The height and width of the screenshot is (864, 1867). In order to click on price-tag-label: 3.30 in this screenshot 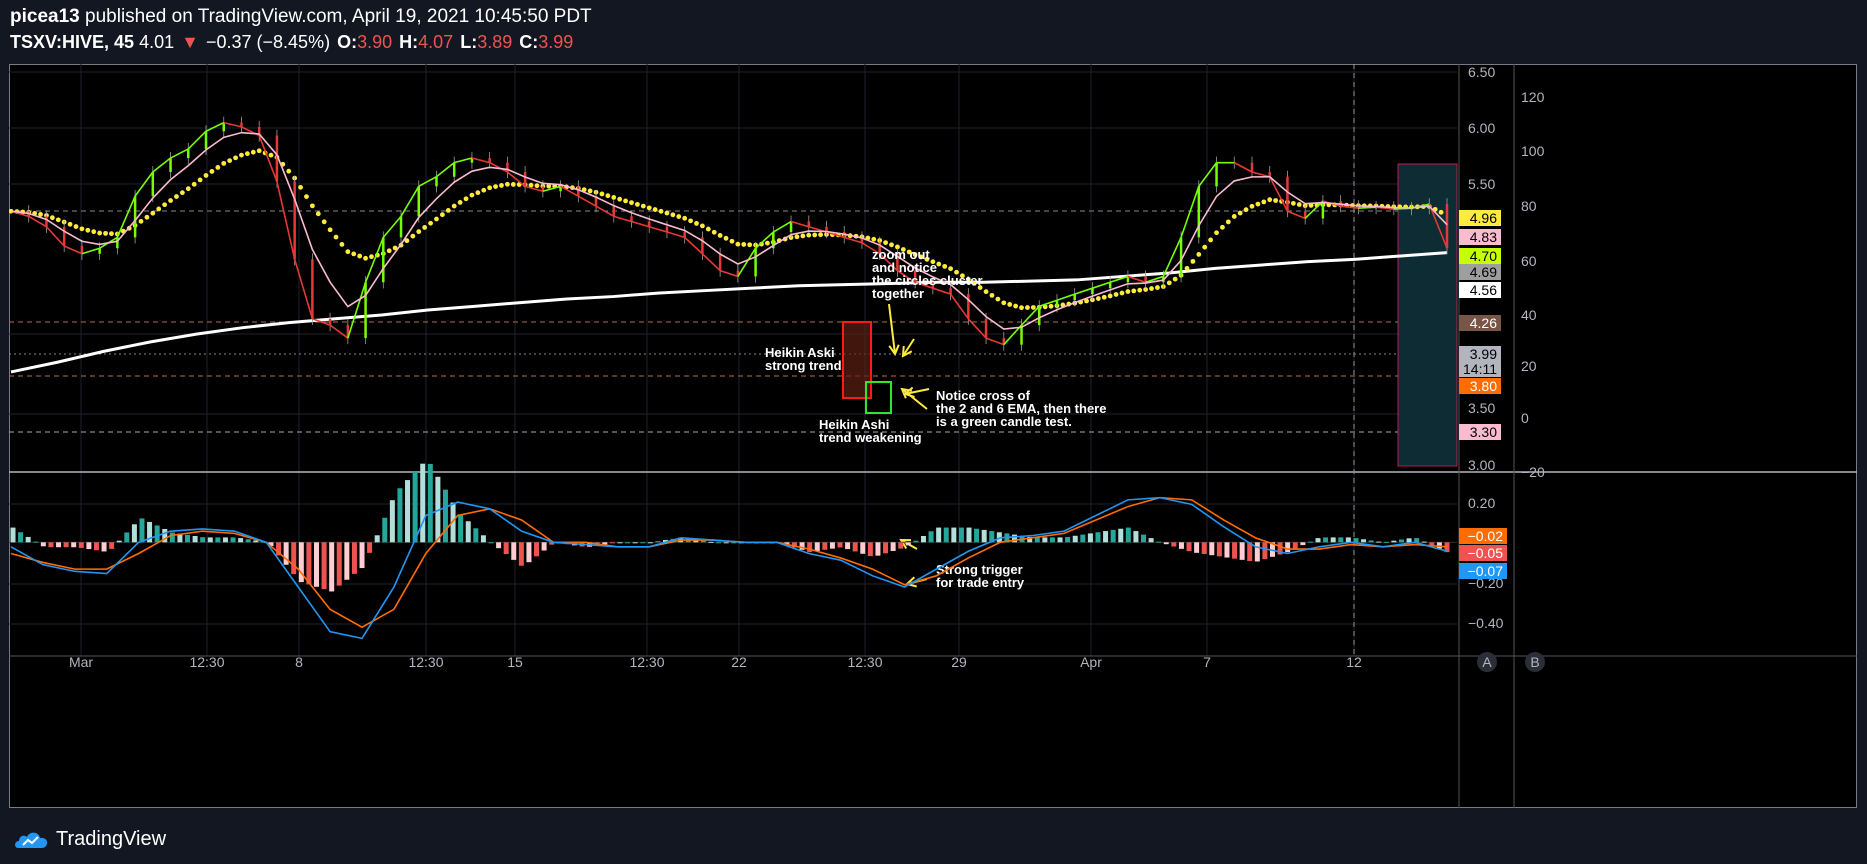, I will do `click(1483, 432)`.